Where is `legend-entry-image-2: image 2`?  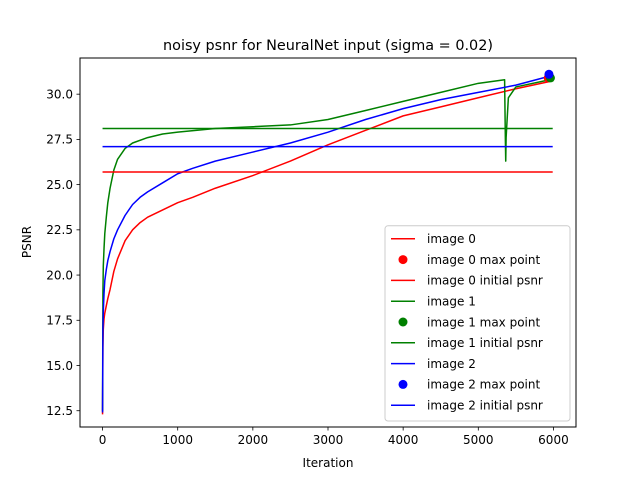 legend-entry-image-2: image 2 is located at coordinates (433, 364).